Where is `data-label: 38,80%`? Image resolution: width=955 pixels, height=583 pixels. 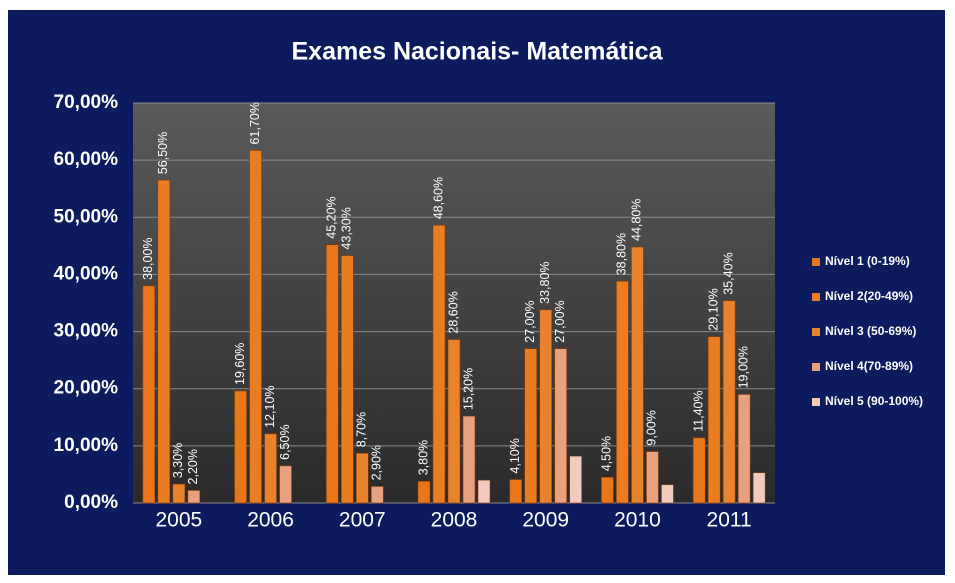
data-label: 38,80% is located at coordinates (622, 254).